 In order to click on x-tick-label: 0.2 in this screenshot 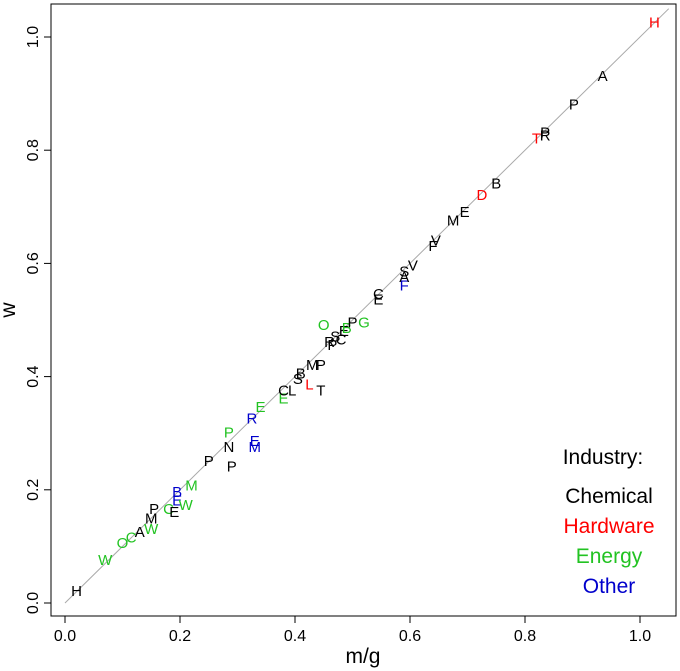, I will do `click(180, 636)`.